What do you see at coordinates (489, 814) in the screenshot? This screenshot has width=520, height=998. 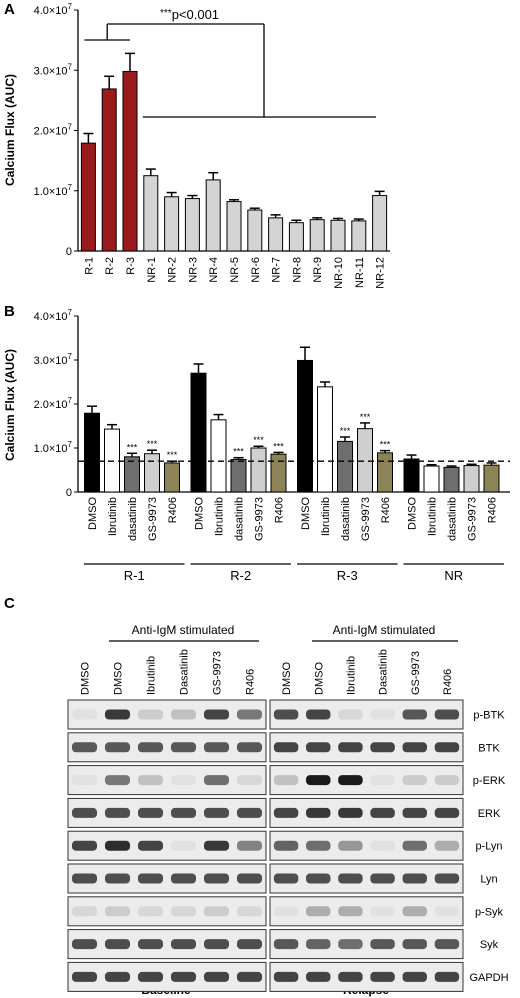 I see `protein-label: ERK` at bounding box center [489, 814].